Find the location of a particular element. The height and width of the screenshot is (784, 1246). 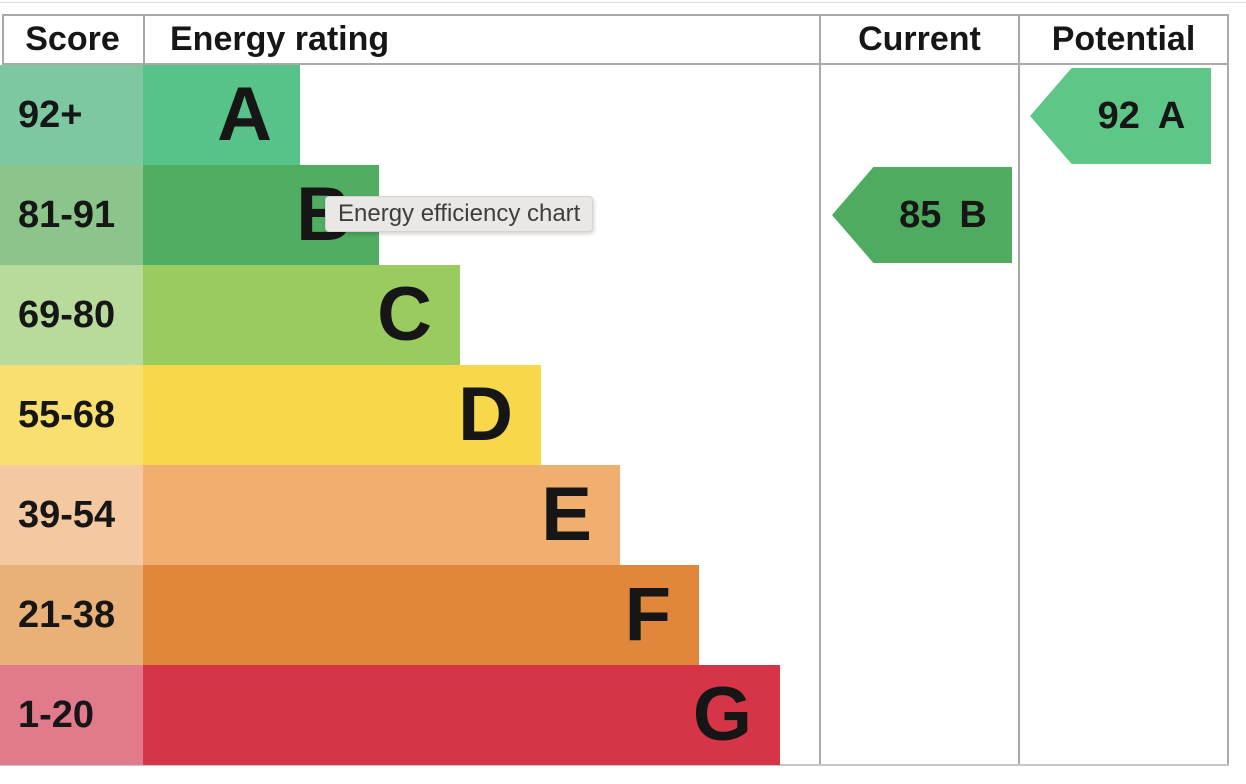

band-letter-d: D is located at coordinates (485, 414).